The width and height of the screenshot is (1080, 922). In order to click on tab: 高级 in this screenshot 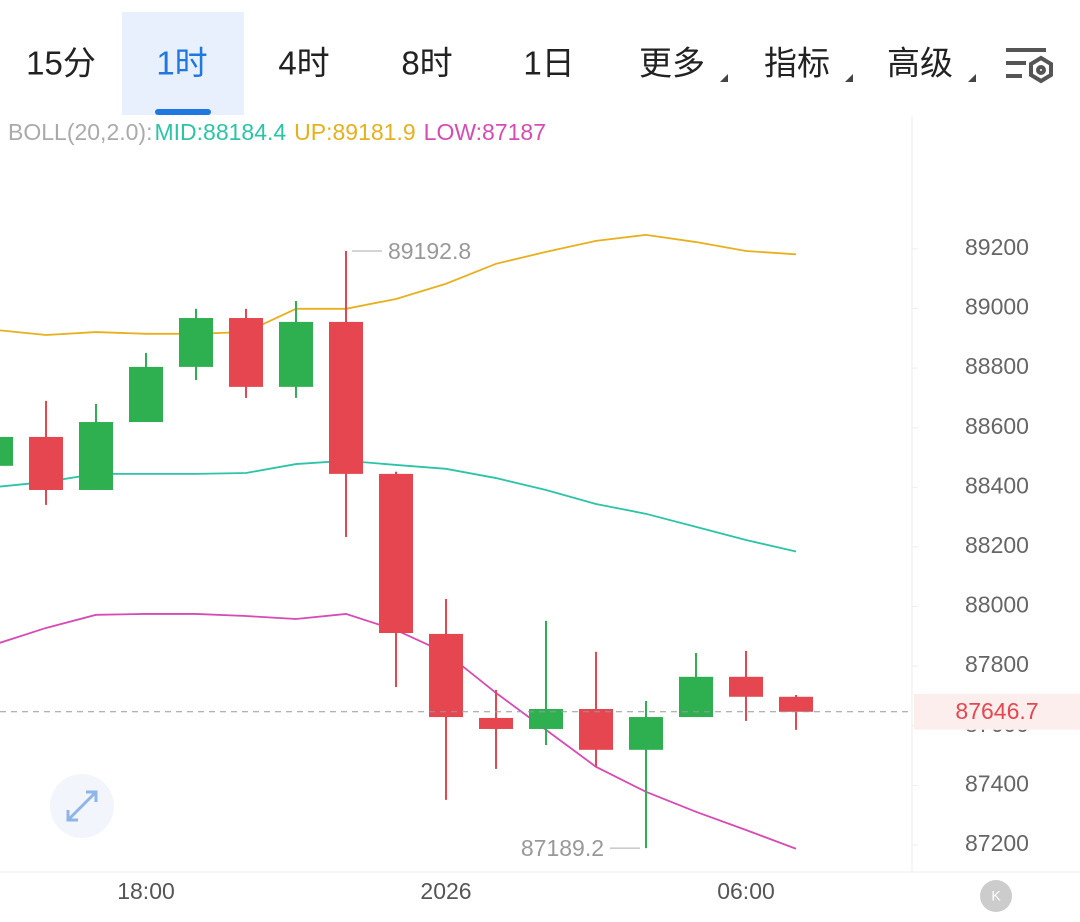, I will do `click(920, 63)`.